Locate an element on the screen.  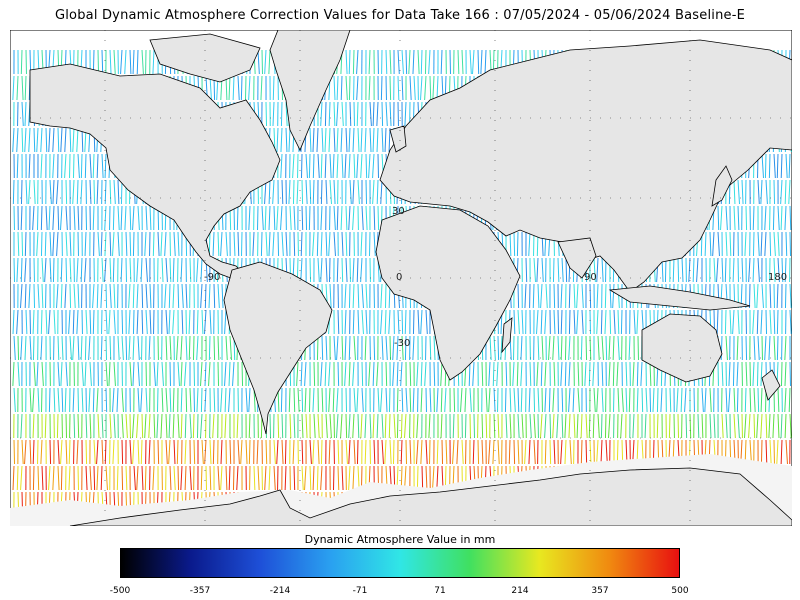
india-land is located at coordinates (577, 258).